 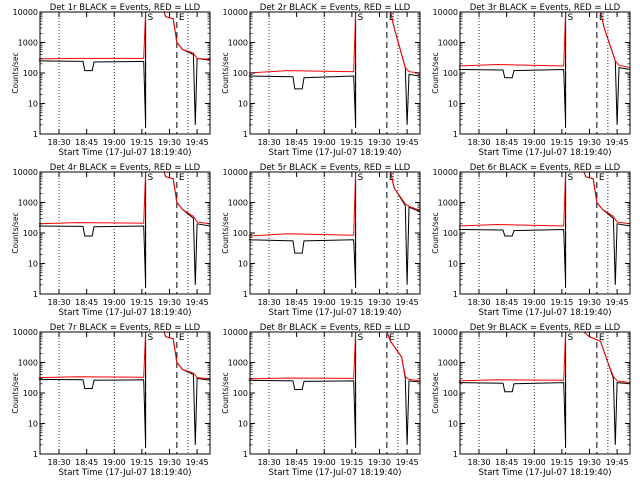 What do you see at coordinates (125, 328) in the screenshot?
I see `panel-title: Det 7r BLACK = Events, RED = LLD` at bounding box center [125, 328].